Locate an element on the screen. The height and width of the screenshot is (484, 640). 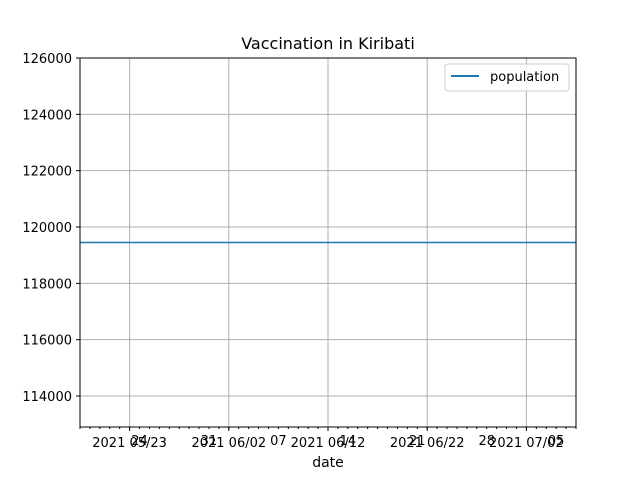
x-major-tick-label: 2021 07/02 is located at coordinates (526, 443).